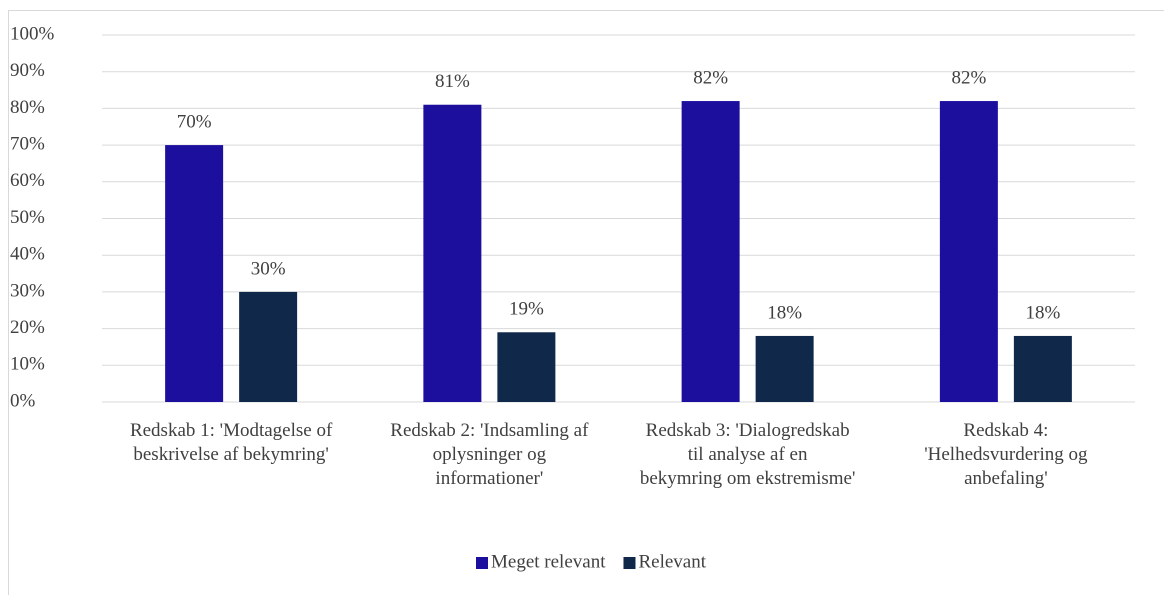  Describe the element at coordinates (27, 180) in the screenshot. I see `y-tick-label: 60%` at that location.